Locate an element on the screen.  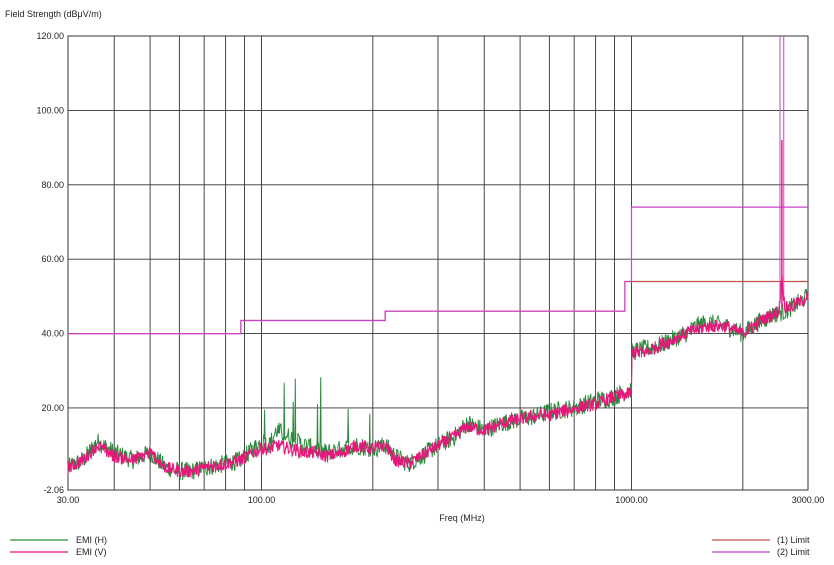
y-tick-label: 100.00 is located at coordinates (50, 110).